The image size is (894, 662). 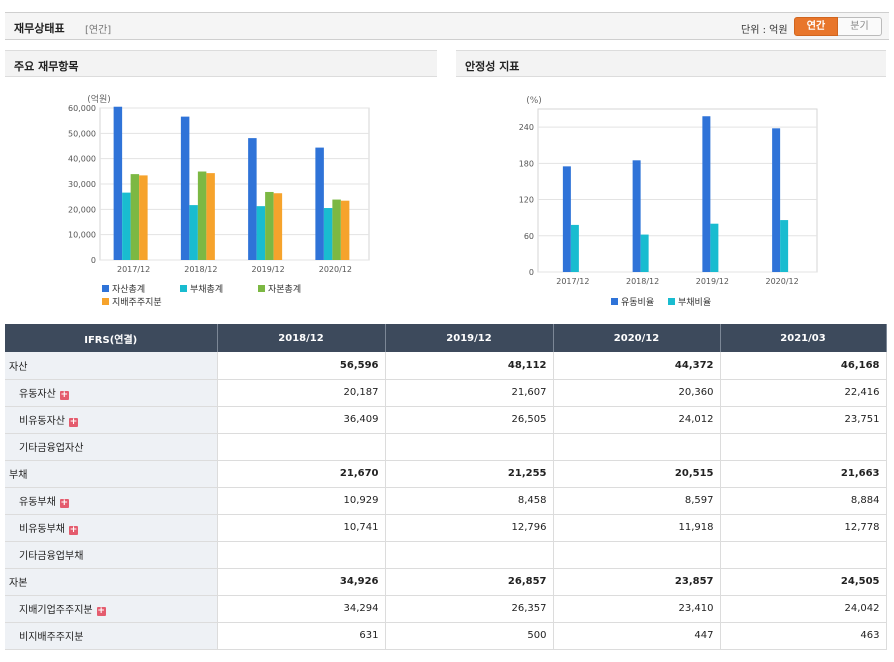 I want to click on y-tick-label: 30,000, so click(x=82, y=184).